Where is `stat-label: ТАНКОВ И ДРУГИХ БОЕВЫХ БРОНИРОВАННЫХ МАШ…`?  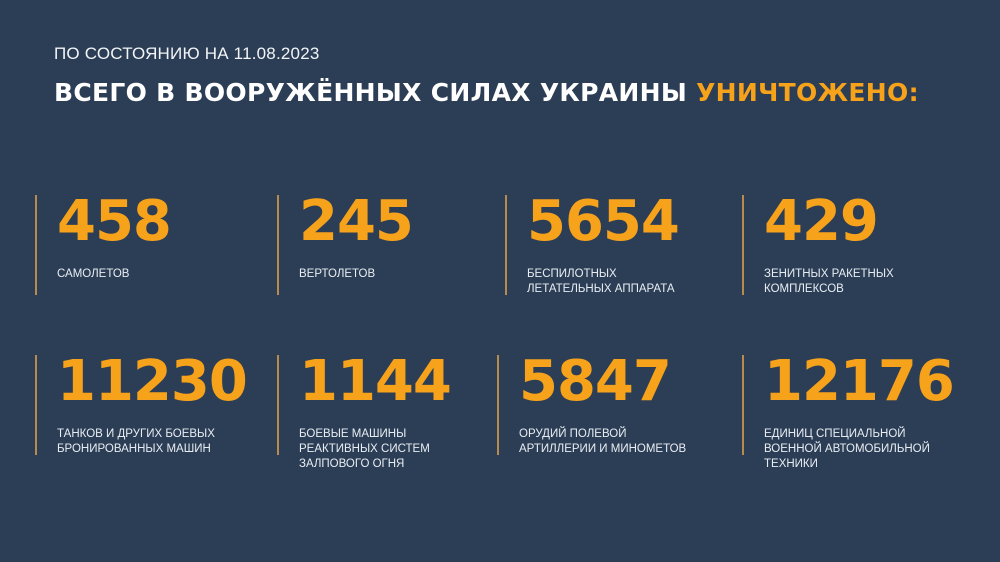
stat-label: ТАНКОВ И ДРУГИХ БОЕВЫХ БРОНИРОВАННЫХ МАШ… is located at coordinates (136, 441).